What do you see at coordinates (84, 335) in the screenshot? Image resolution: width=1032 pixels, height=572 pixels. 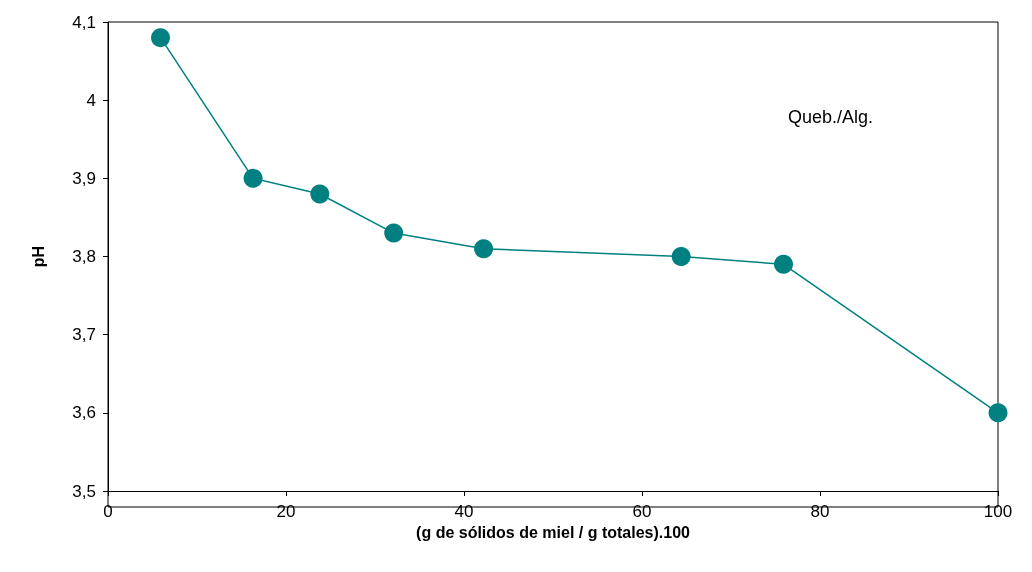 I see `y-tick-label: 3,7` at bounding box center [84, 335].